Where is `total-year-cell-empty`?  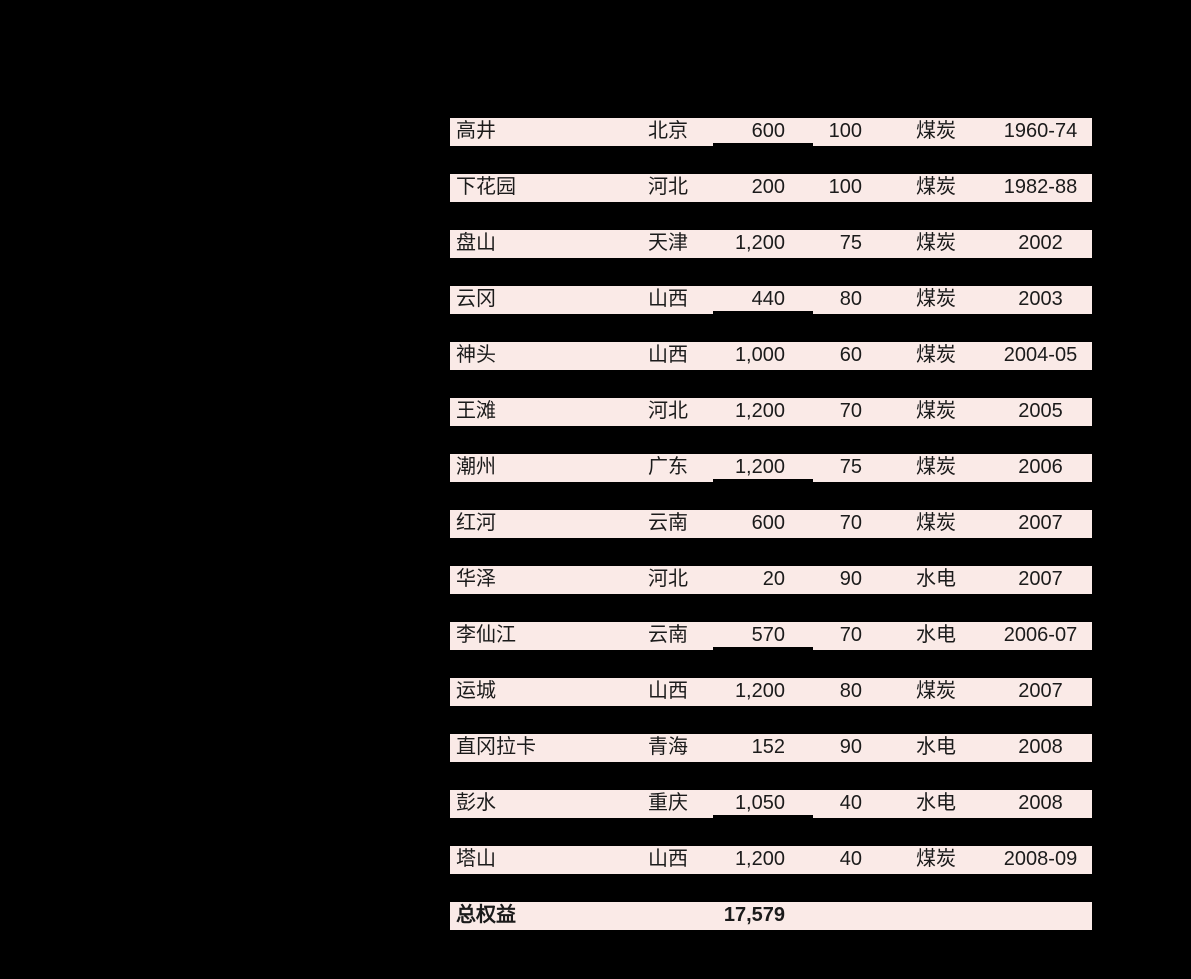
total-year-cell-empty is located at coordinates (1040, 916).